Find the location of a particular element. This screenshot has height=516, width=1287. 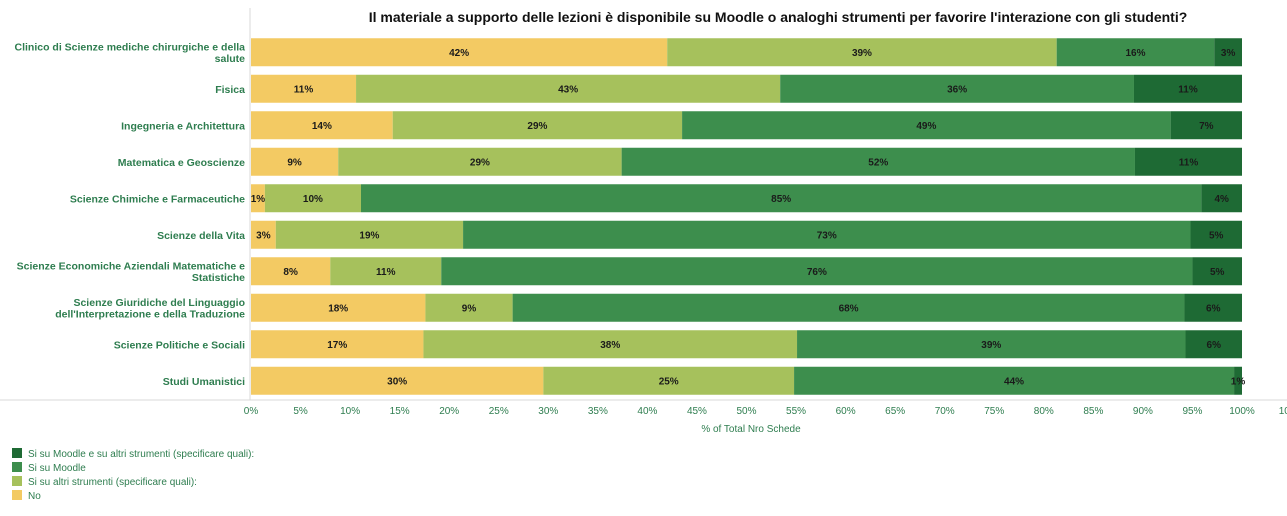

x-tick-label: 80% is located at coordinates (1044, 411).